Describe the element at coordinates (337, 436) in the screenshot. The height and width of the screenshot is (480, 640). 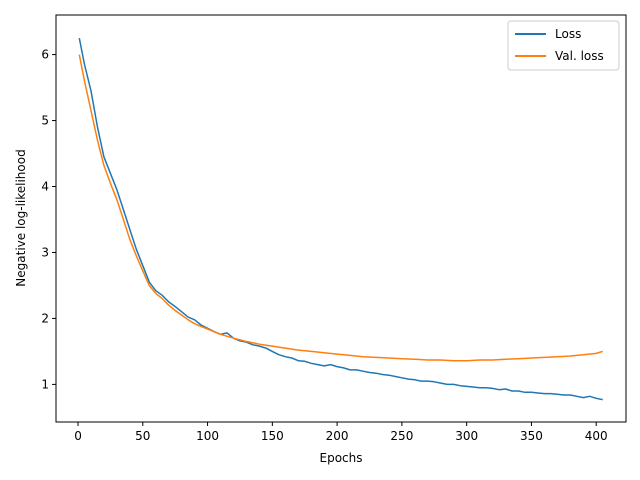
I see `x-tick-label: 200` at that location.